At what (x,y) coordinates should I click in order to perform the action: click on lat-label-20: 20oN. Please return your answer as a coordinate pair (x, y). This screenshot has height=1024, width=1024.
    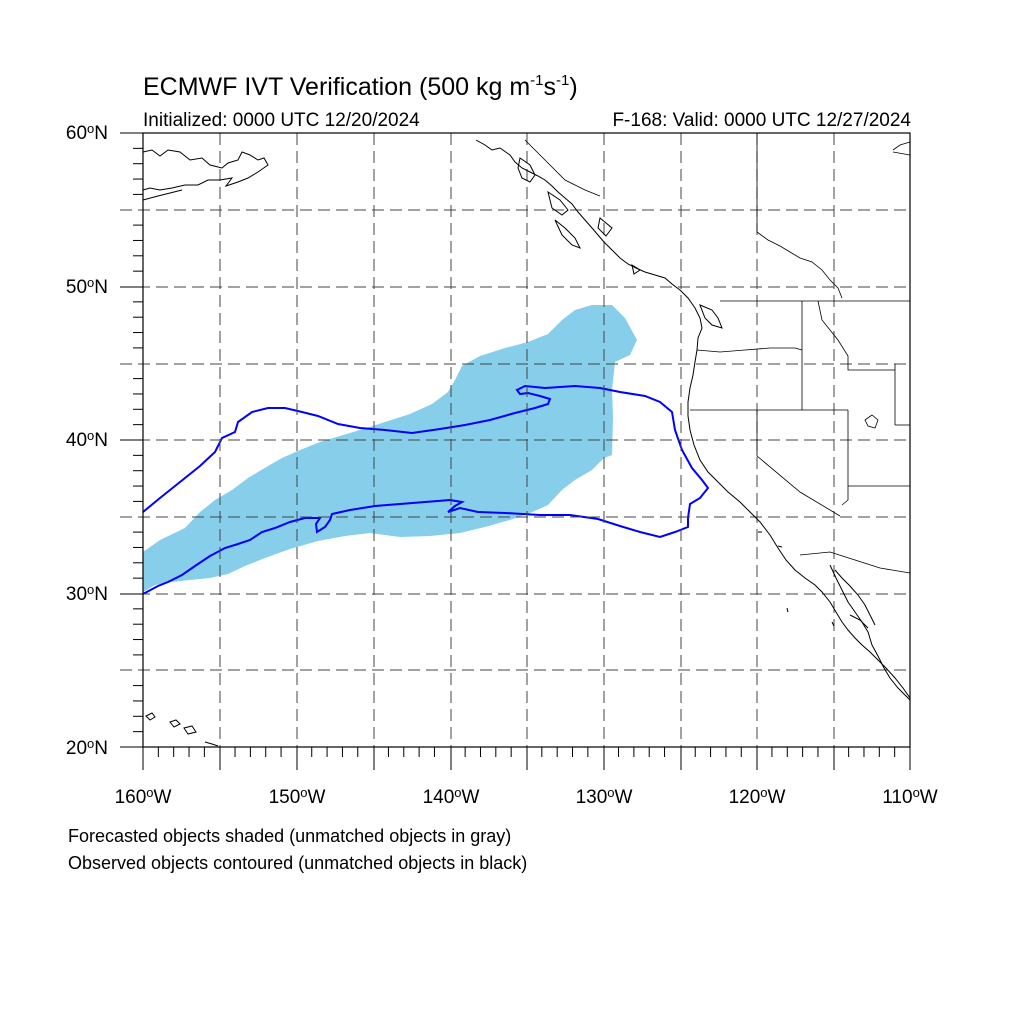
    Looking at the image, I should click on (86, 747).